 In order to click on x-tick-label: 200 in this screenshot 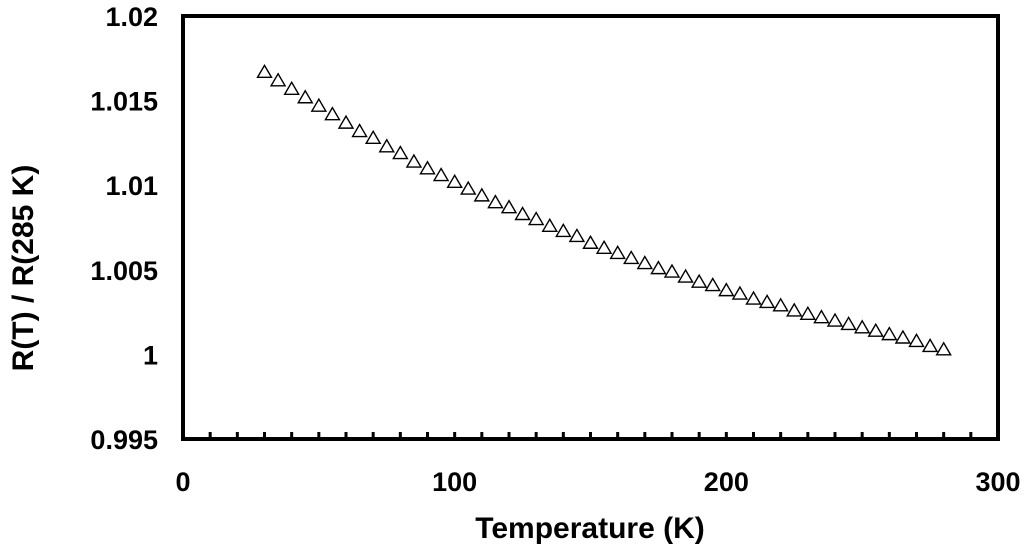, I will do `click(726, 482)`.